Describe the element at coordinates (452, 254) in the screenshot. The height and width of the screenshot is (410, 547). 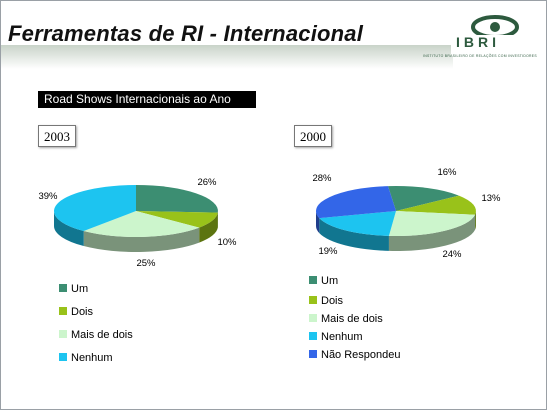
I see `pie-label-mais-de-dois: 24%` at that location.